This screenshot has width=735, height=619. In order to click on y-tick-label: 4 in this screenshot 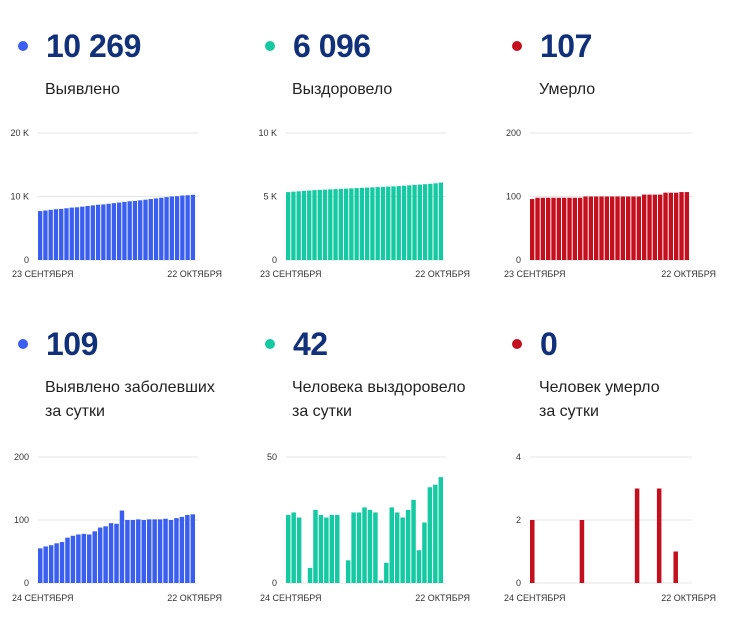, I will do `click(518, 457)`.